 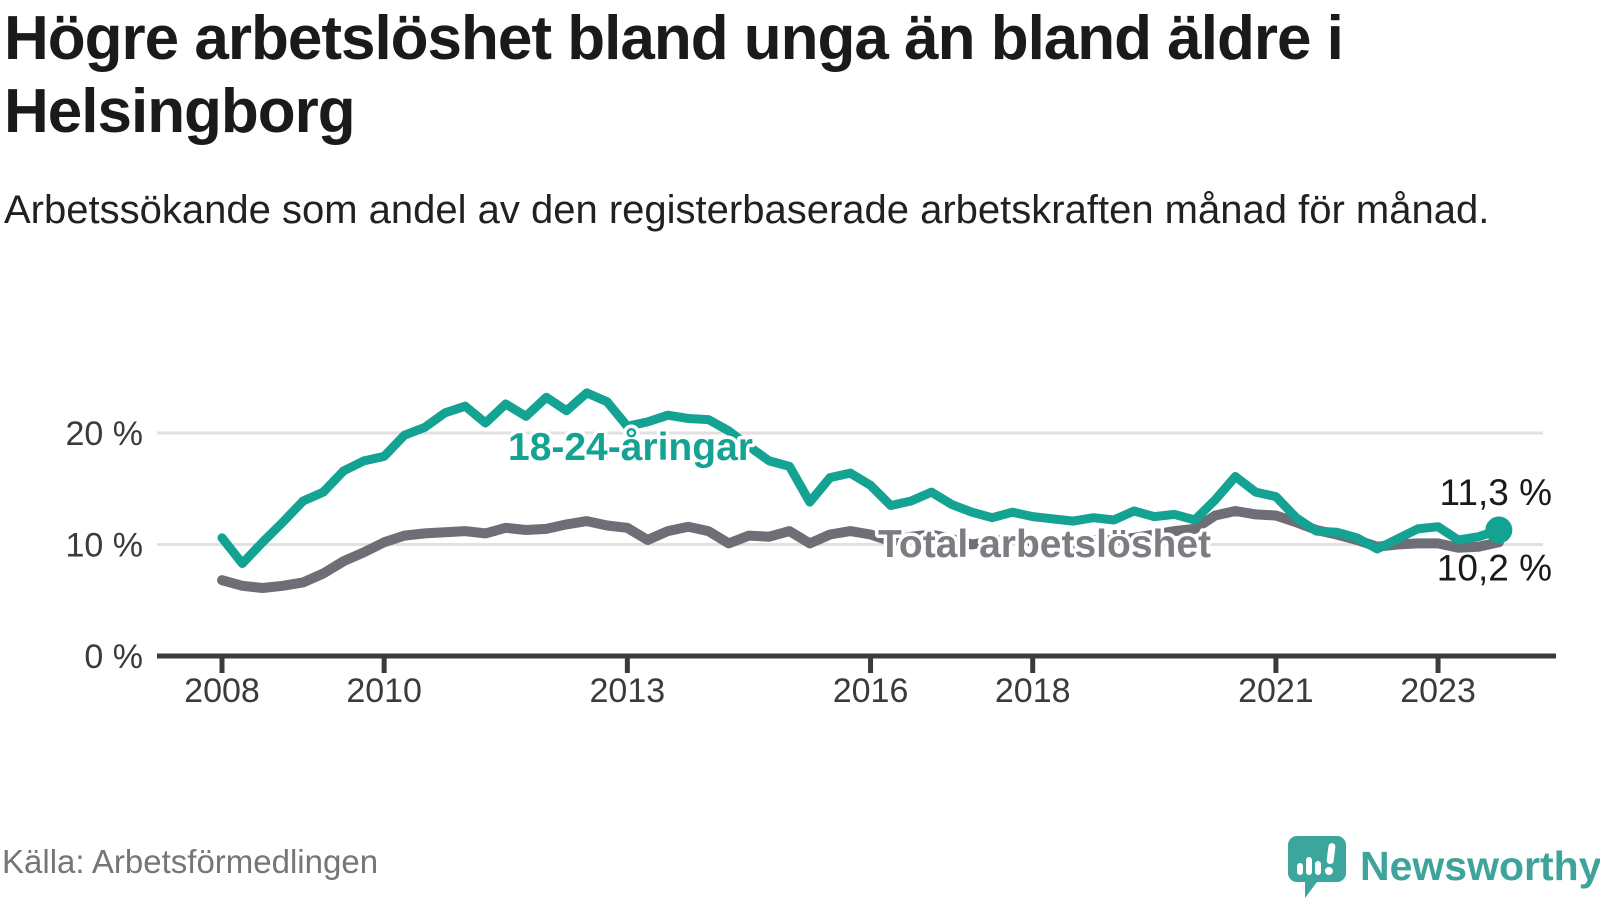 What do you see at coordinates (113, 657) in the screenshot?
I see `y-axis-tick-label-0: 0 %` at bounding box center [113, 657].